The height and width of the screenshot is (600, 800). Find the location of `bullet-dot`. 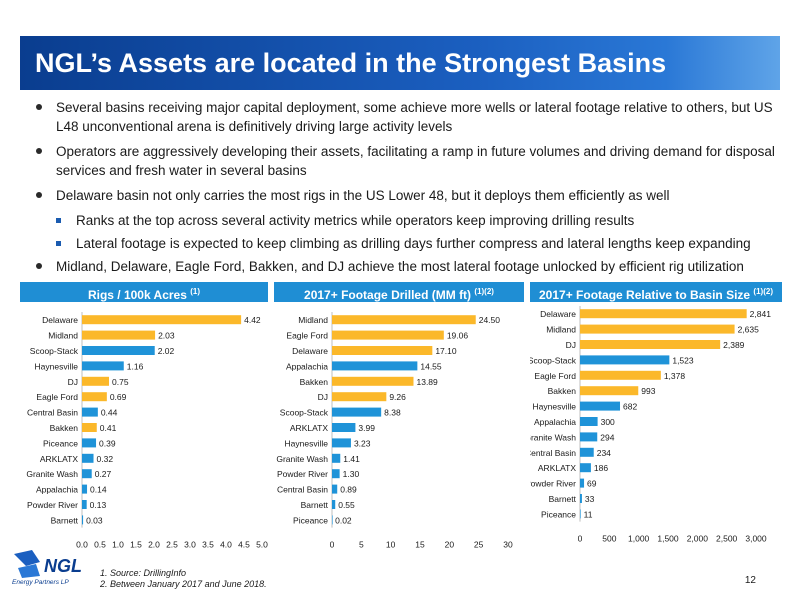

bullet-dot is located at coordinates (39, 195).